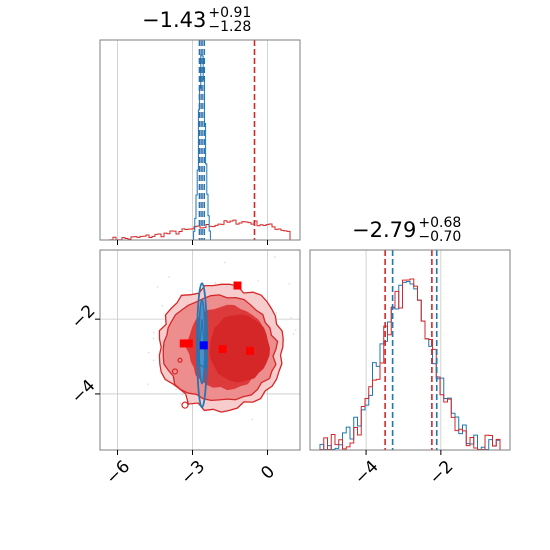 This screenshot has height=550, width=550. Describe the element at coordinates (193, 473) in the screenshot. I see `tick-label-param1-x-1: −3` at that location.